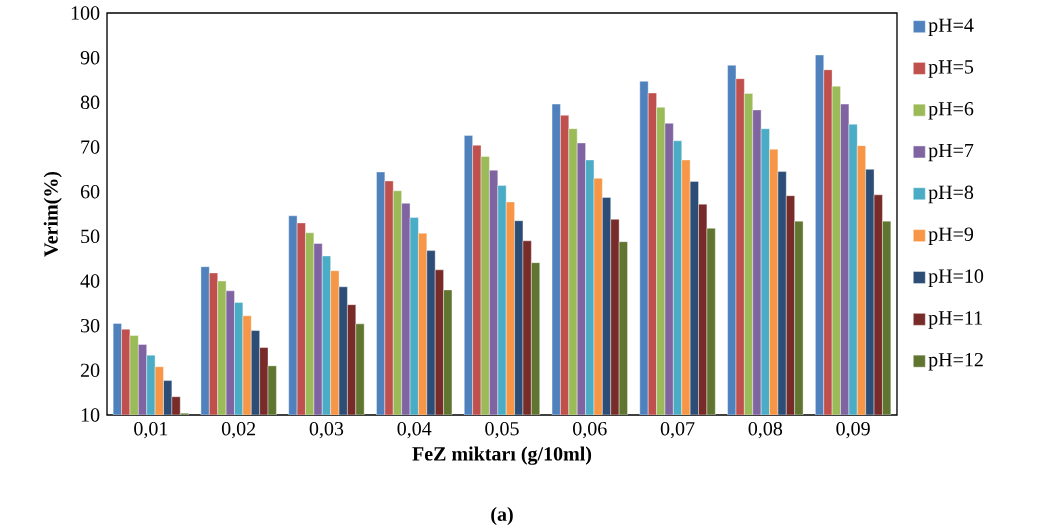  I want to click on y-tick-label: 20, so click(90, 370).